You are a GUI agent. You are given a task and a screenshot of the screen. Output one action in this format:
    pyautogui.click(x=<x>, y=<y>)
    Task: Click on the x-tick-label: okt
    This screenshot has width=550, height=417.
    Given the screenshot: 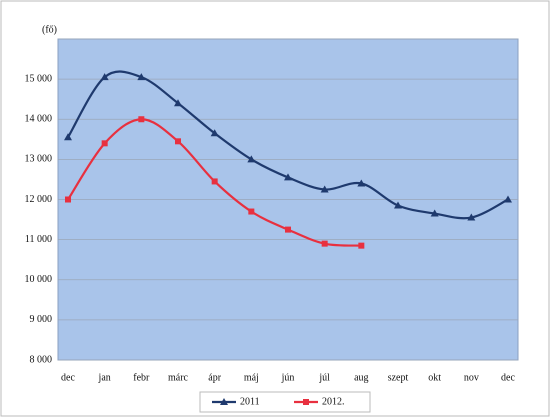 What is the action you would take?
    pyautogui.click(x=434, y=377)
    